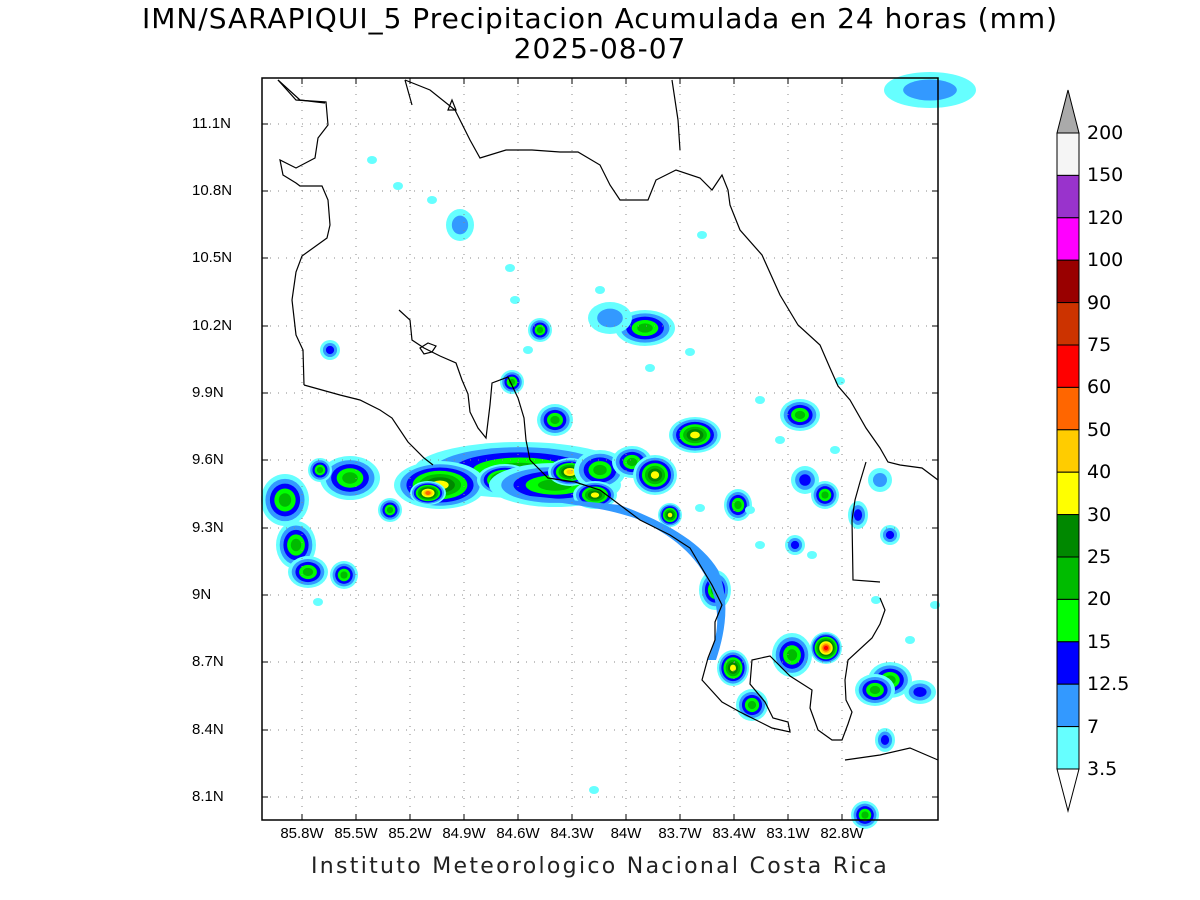 Image resolution: width=1200 pixels, height=900 pixels. What do you see at coordinates (1105, 260) in the screenshot?
I see `colorbar-label: 100` at bounding box center [1105, 260].